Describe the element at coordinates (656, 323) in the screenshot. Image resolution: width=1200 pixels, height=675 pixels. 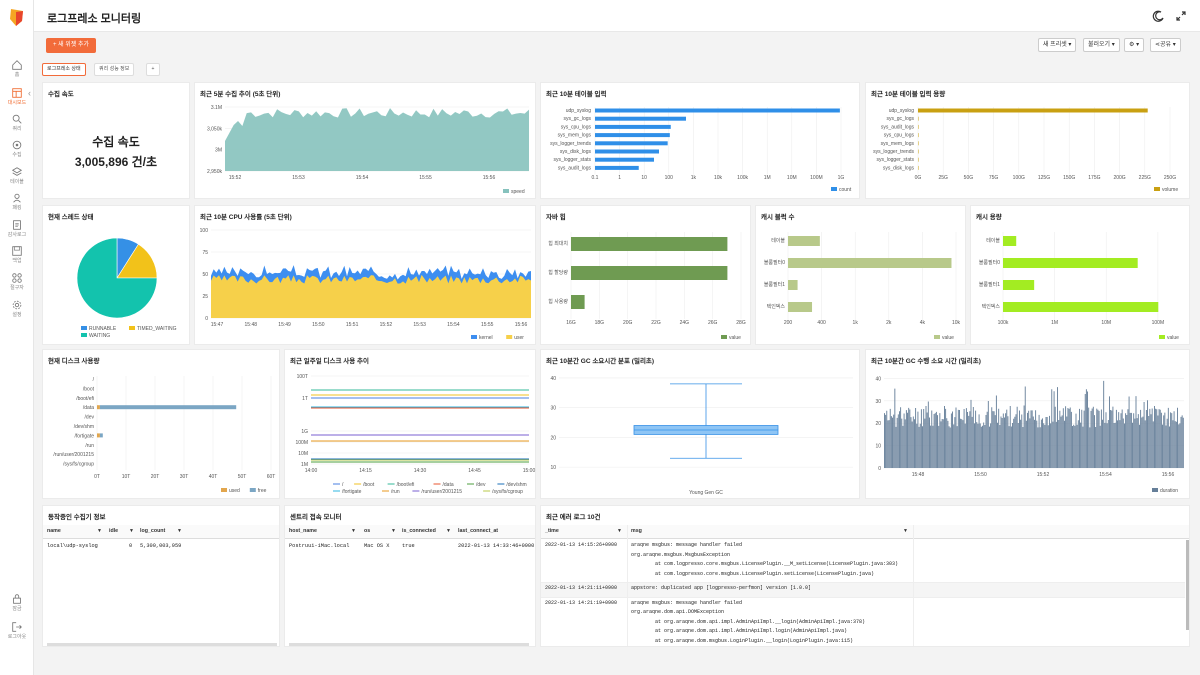
I see `x-tick-label: 22G` at that location.